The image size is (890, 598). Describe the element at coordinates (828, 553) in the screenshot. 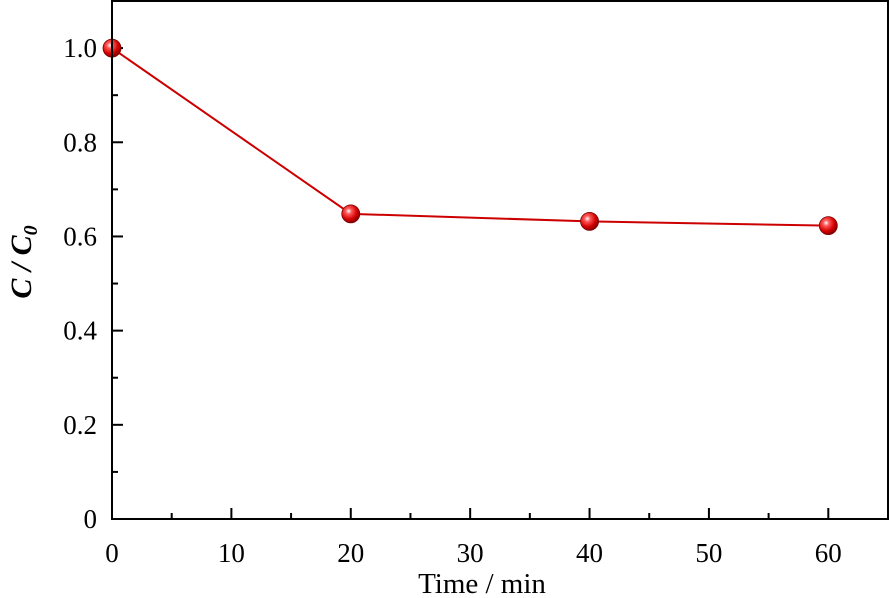

I see `x-tick-label: 60` at that location.